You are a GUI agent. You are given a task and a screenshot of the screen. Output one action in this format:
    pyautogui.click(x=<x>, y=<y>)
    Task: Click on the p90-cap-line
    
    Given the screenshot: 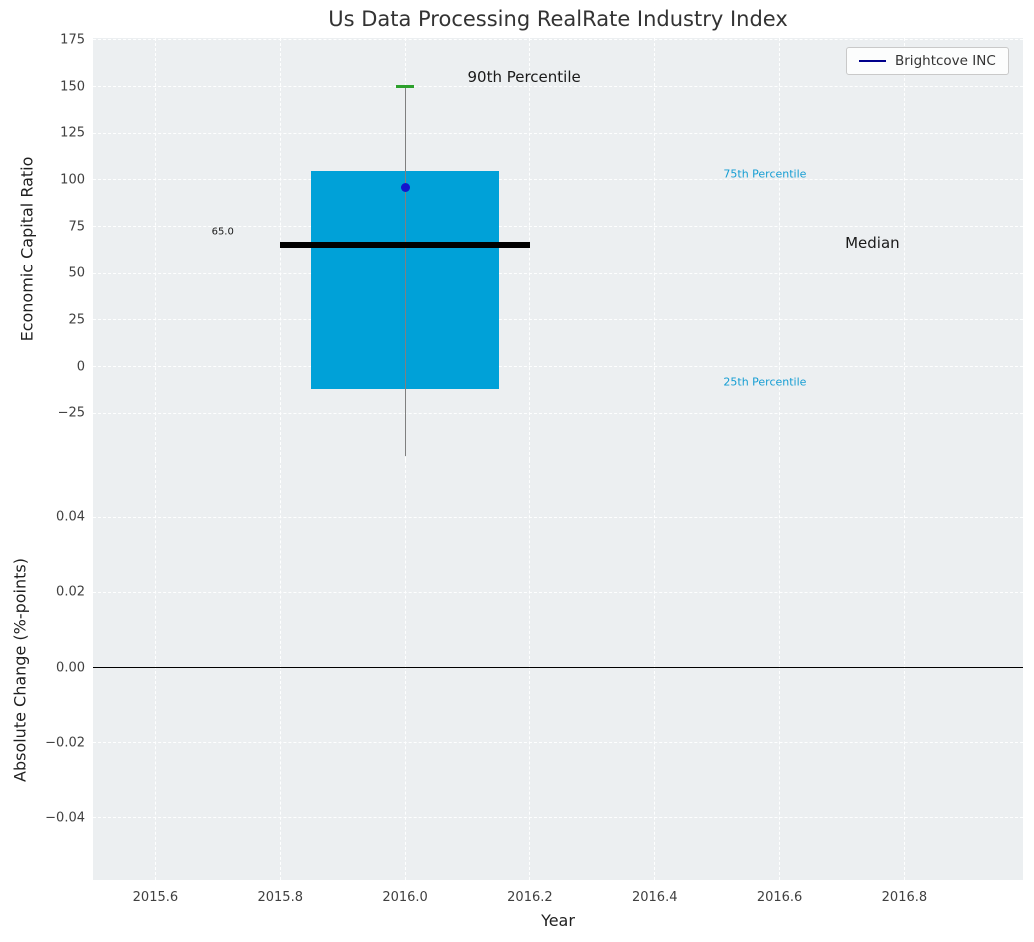 What is the action you would take?
    pyautogui.click(x=405, y=86)
    